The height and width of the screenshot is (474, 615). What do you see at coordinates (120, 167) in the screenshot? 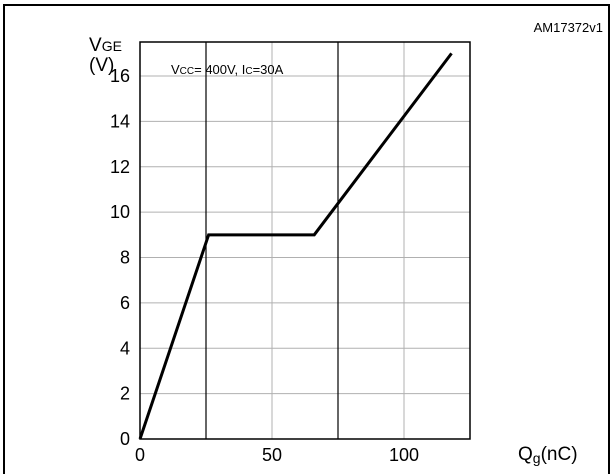
I see `y-tick-label: 12` at bounding box center [120, 167].